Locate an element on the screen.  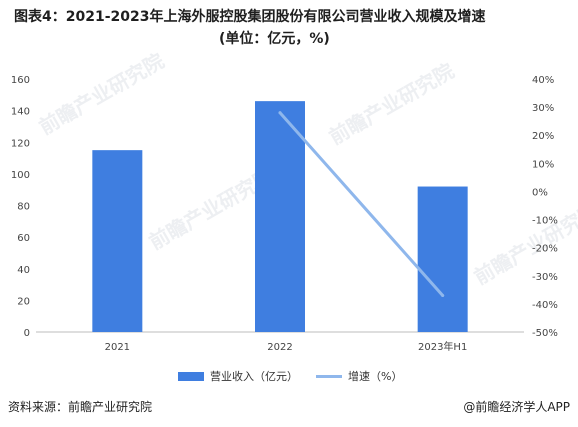
x-tick-label: 2023年H1 is located at coordinates (442, 346).